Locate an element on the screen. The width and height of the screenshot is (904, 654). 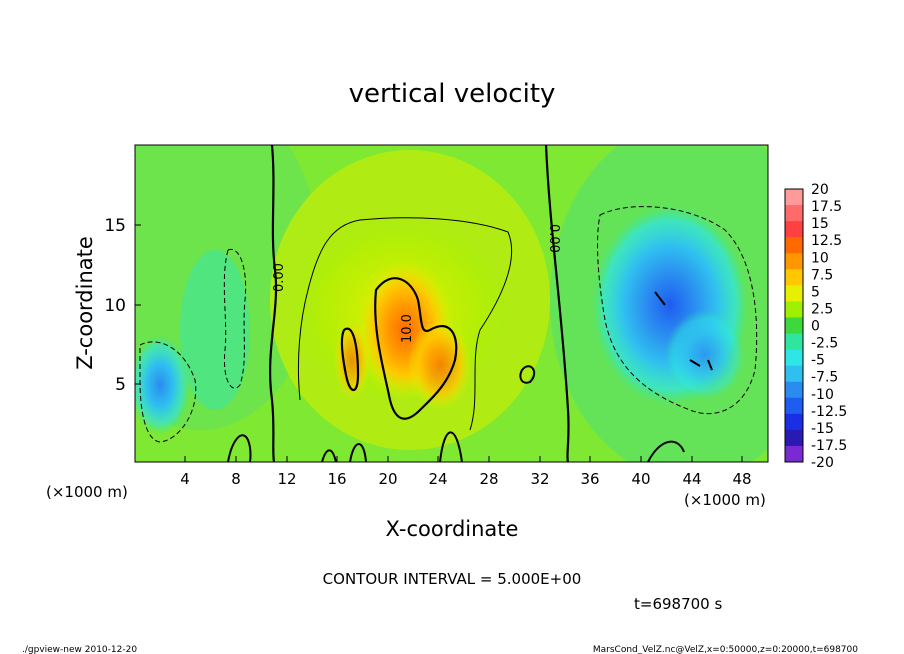
x-tick-label: 28 is located at coordinates (488, 479).